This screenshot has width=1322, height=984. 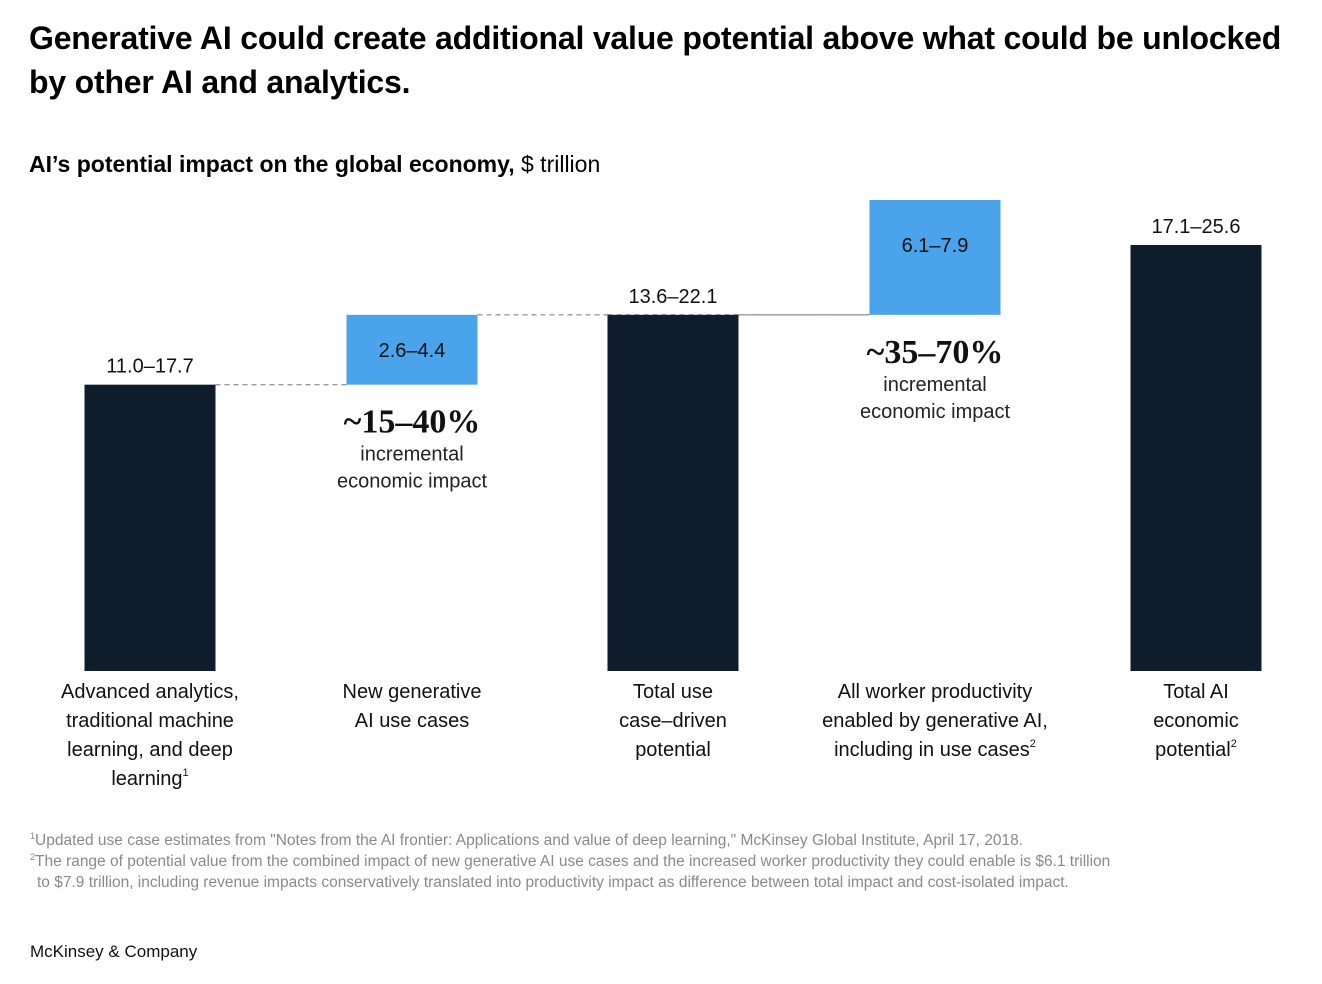 I want to click on category-label: Total use case–driven potential, so click(x=673, y=721).